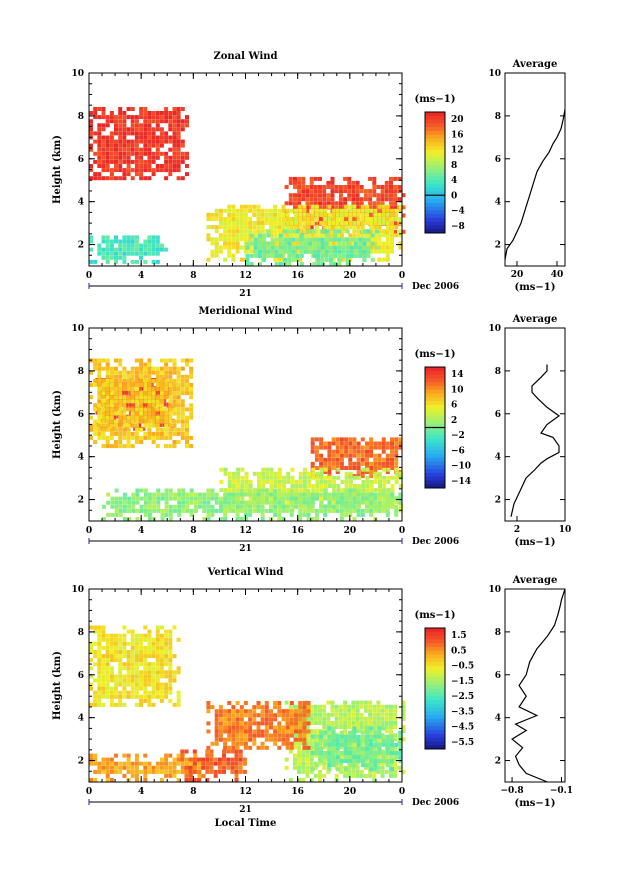 This screenshot has width=619, height=873. Describe the element at coordinates (434, 615) in the screenshot. I see `colorbar-unit: (ms−1)` at that location.